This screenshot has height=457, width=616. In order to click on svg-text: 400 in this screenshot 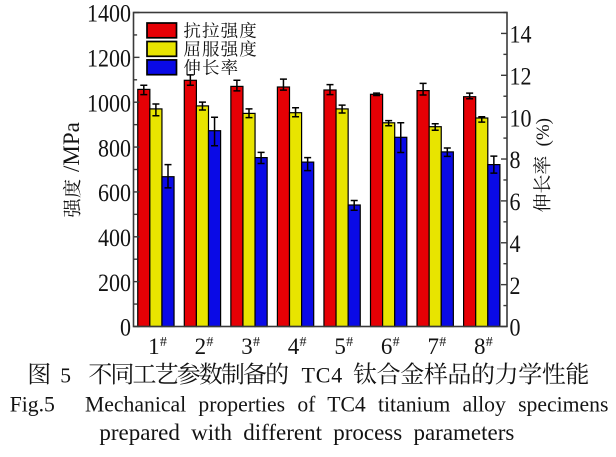, I will do `click(114, 238)`.